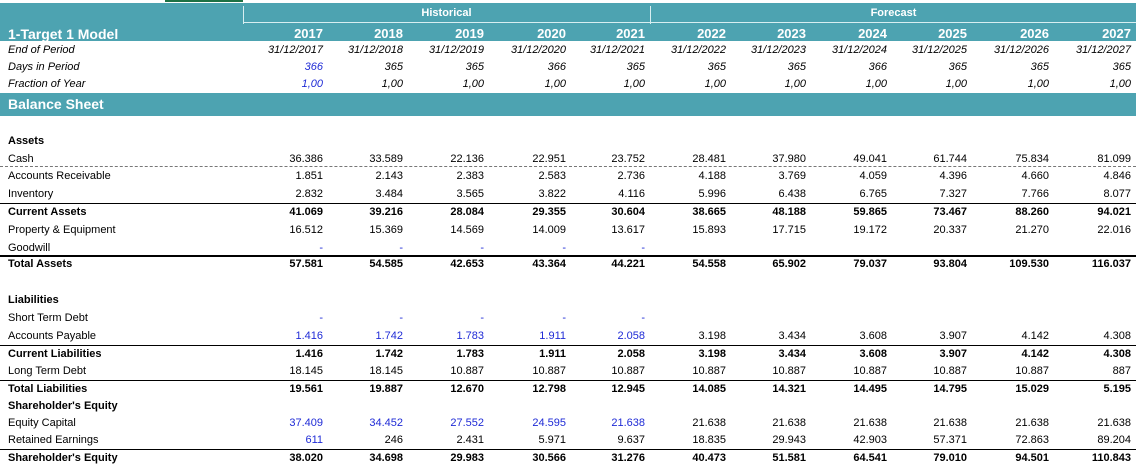 Image resolution: width=1136 pixels, height=467 pixels. I want to click on cell-value: 7.766, so click(1035, 194).